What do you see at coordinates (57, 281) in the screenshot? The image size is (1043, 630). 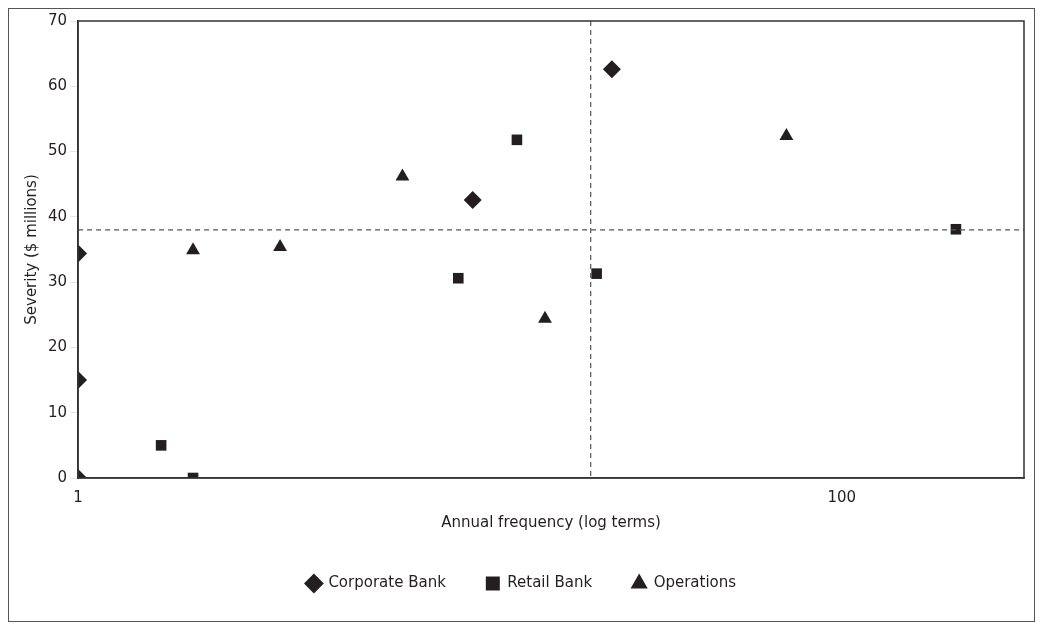 I see `y-tick-label: 30` at bounding box center [57, 281].